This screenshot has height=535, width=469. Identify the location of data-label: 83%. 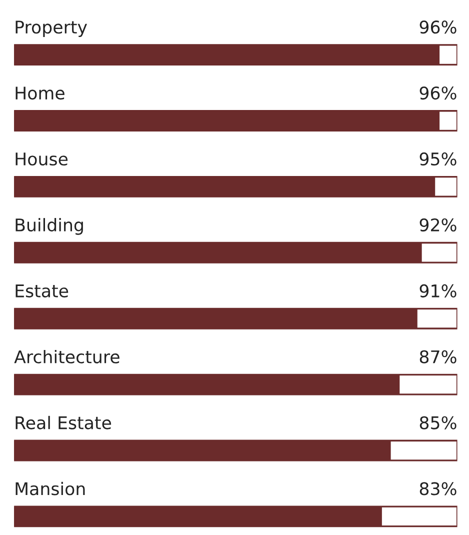
(438, 489).